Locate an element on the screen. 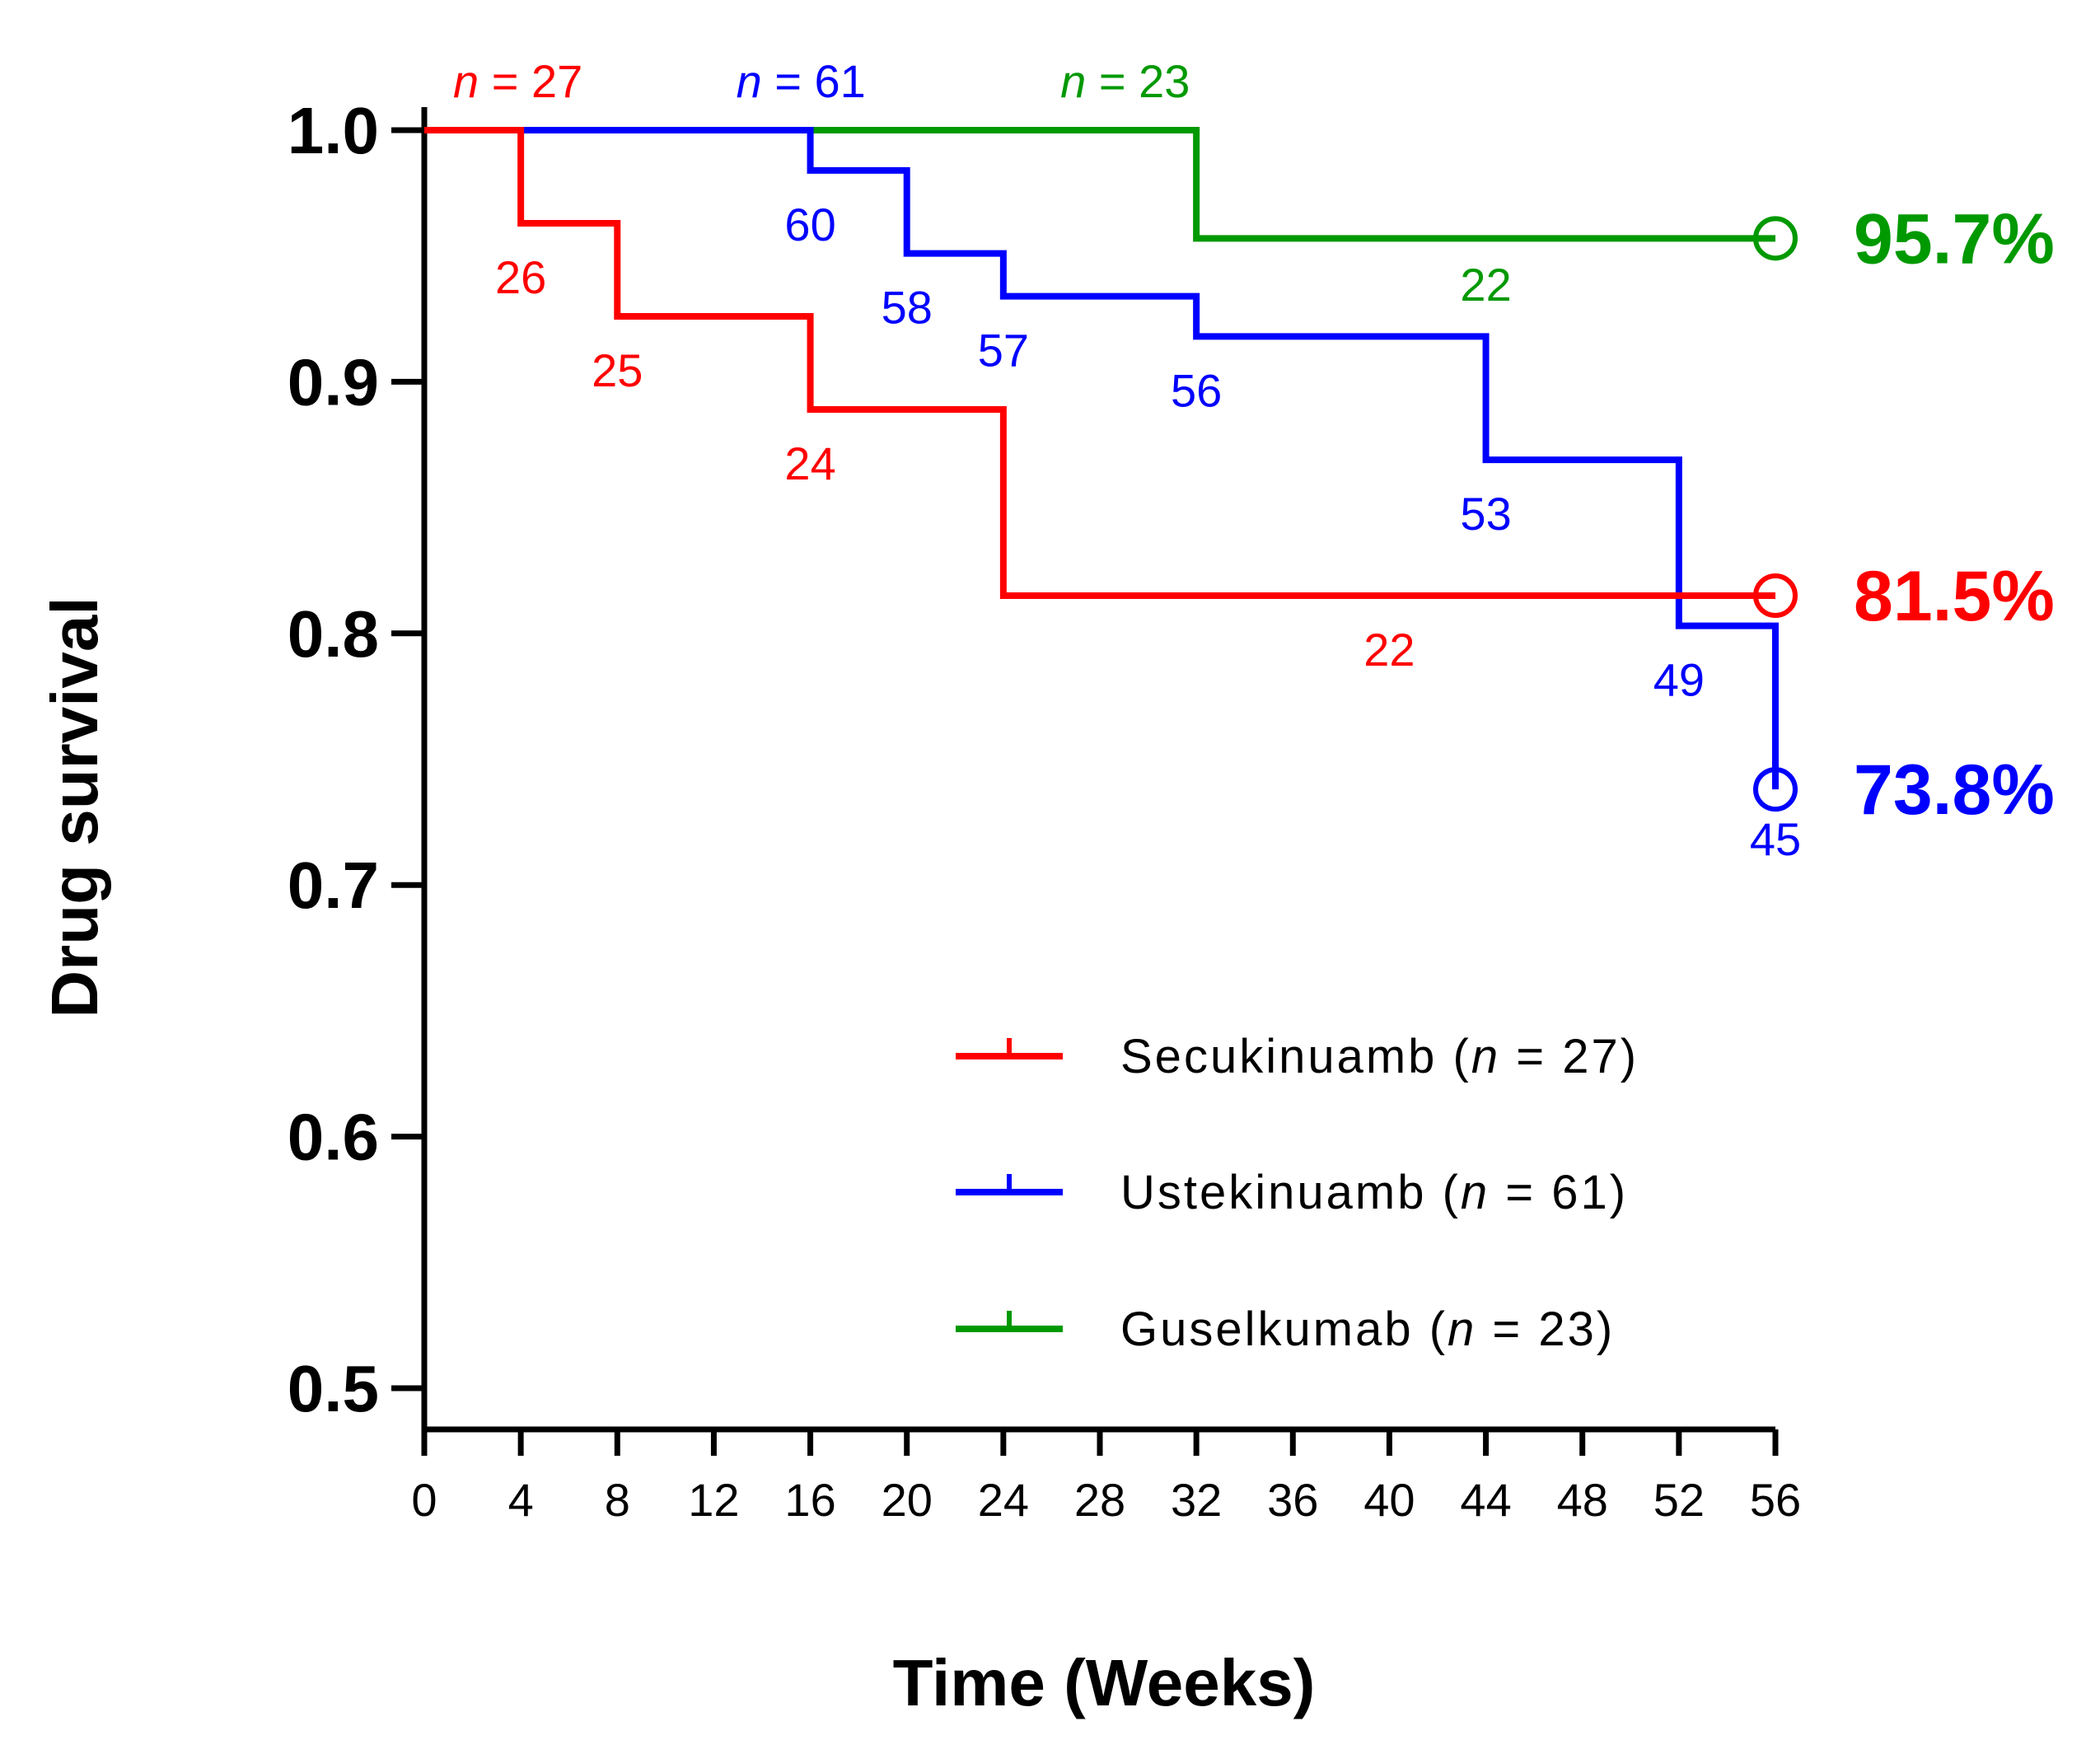  risk-label: 45 is located at coordinates (1776, 839).